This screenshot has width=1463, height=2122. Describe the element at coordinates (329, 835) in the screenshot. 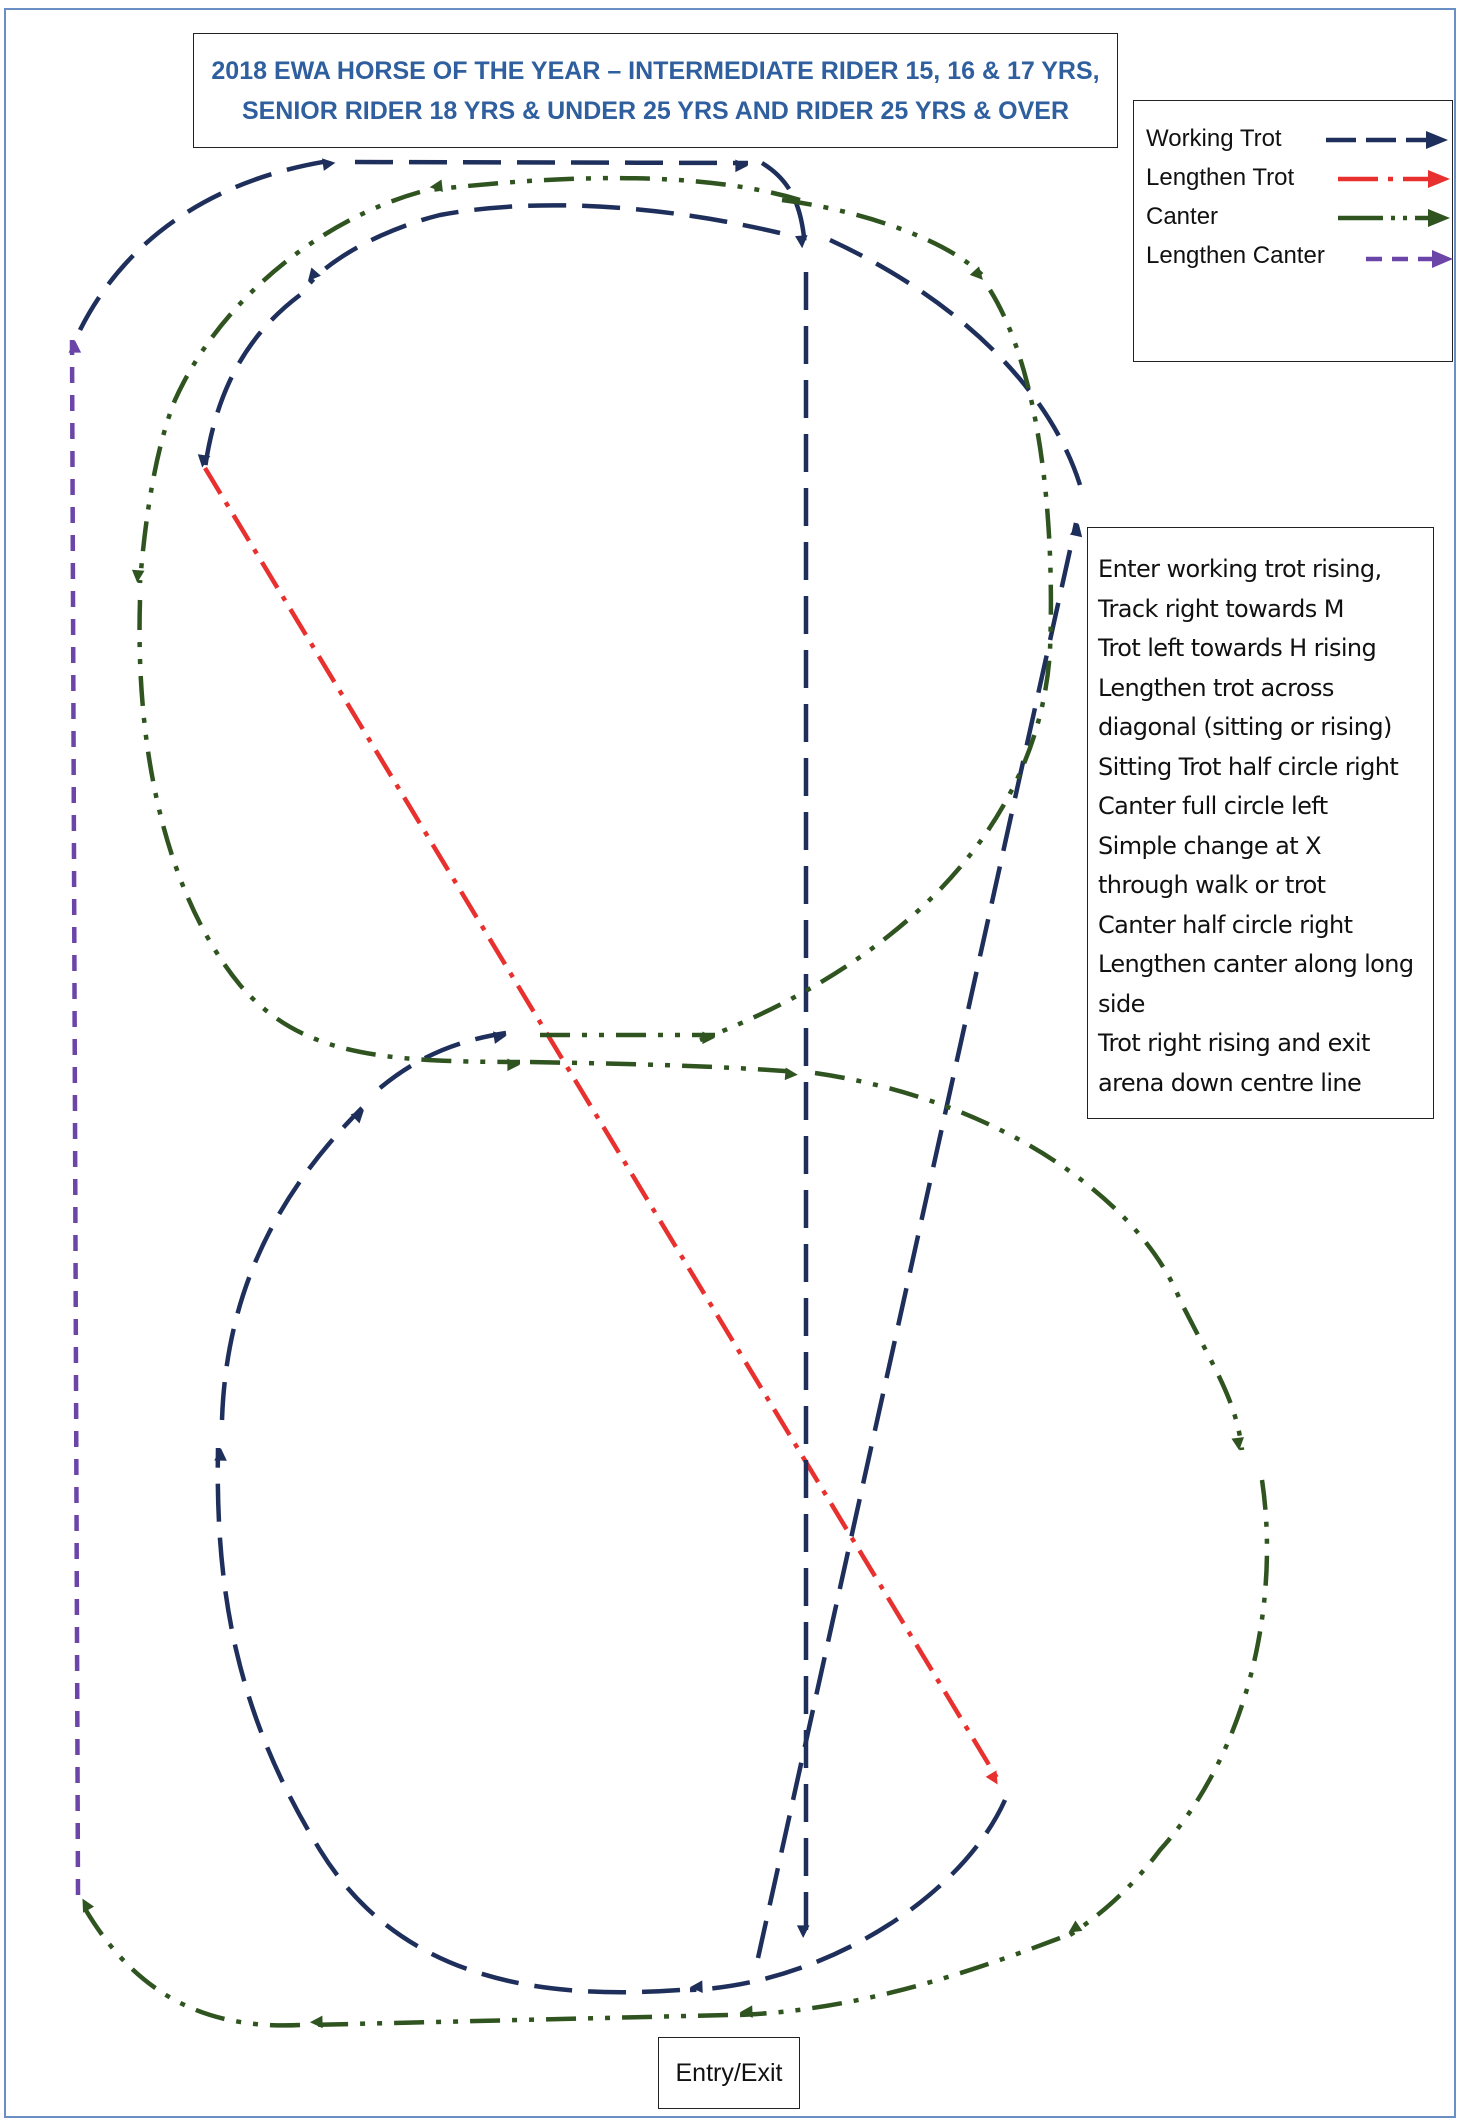

I see `canter-circle-left-bottom` at that location.